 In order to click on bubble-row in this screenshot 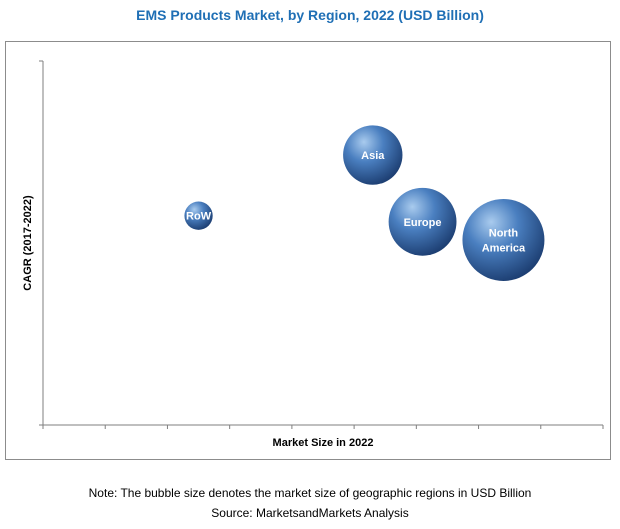, I will do `click(198, 215)`.